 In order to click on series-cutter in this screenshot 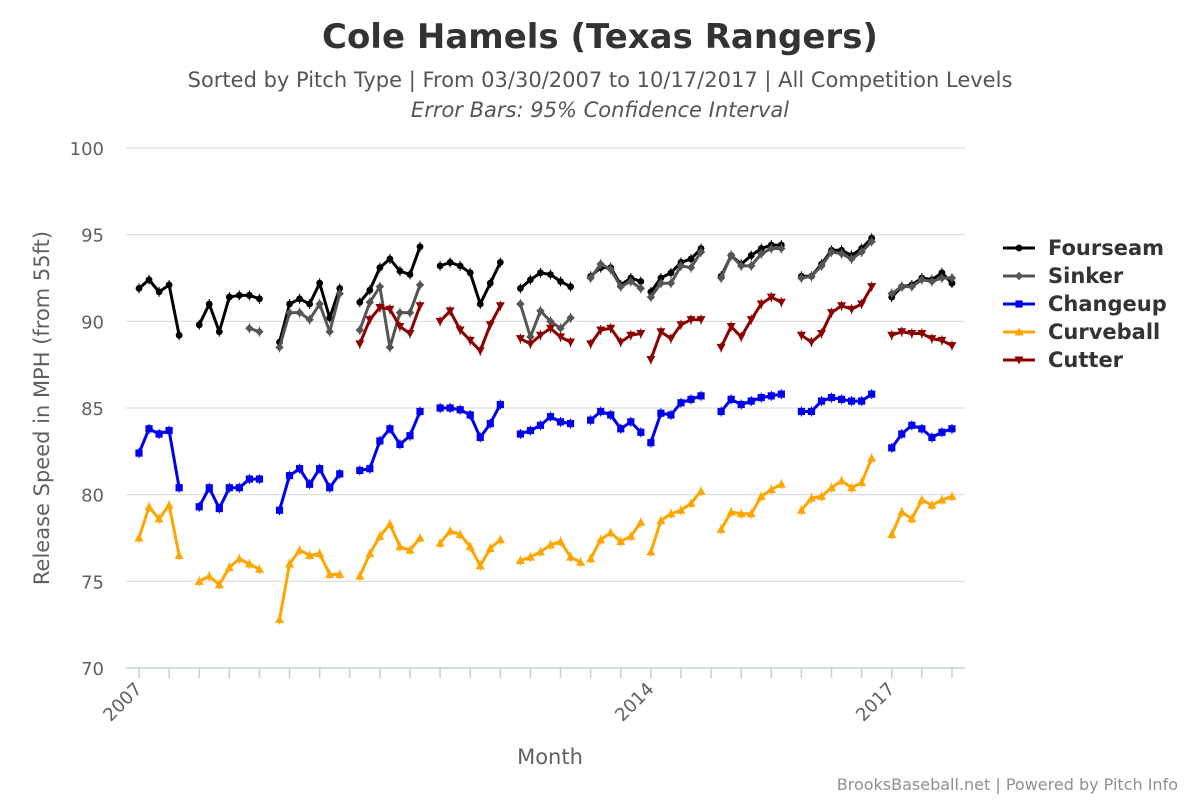, I will do `click(656, 323)`.